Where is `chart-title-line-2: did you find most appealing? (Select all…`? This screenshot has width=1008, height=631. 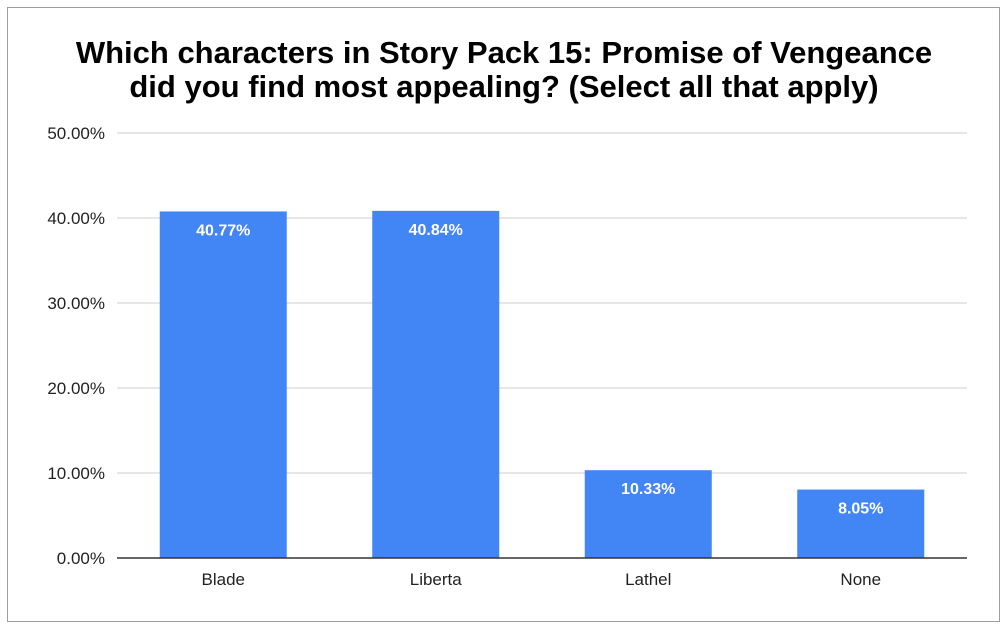
chart-title-line-2: did you find most appealing? (Select all… is located at coordinates (504, 86).